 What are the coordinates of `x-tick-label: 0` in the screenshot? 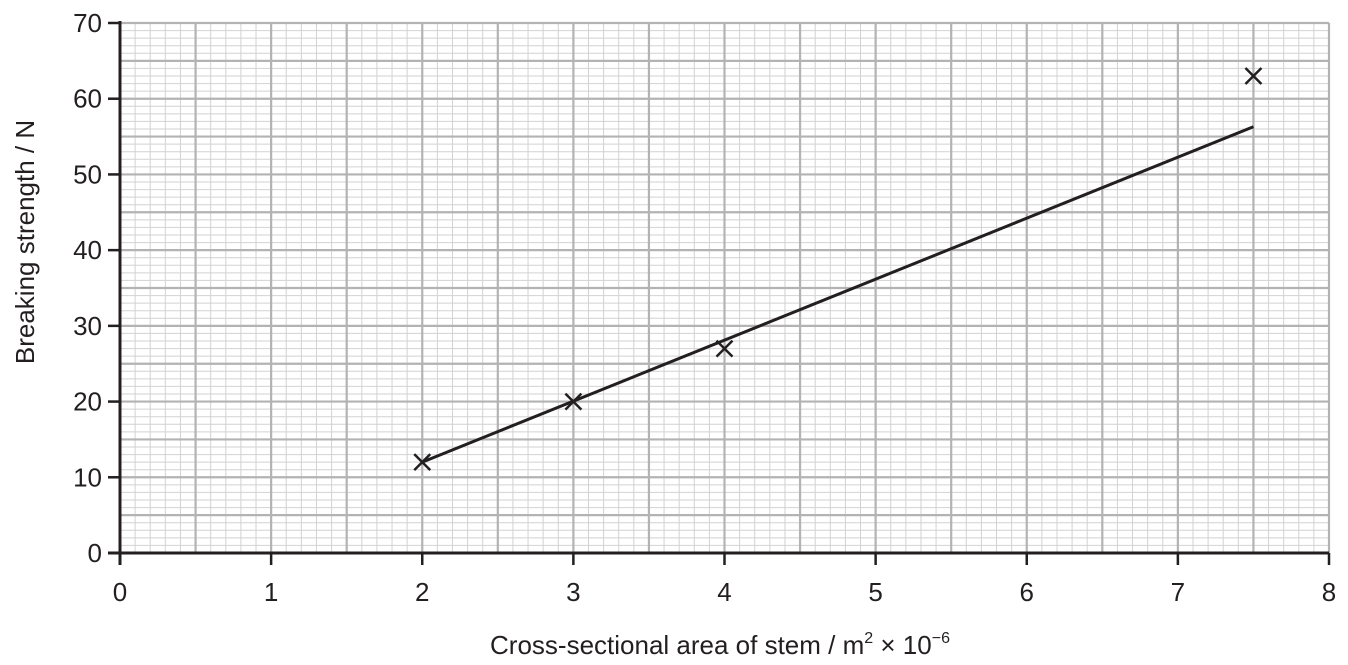 It's located at (120, 592).